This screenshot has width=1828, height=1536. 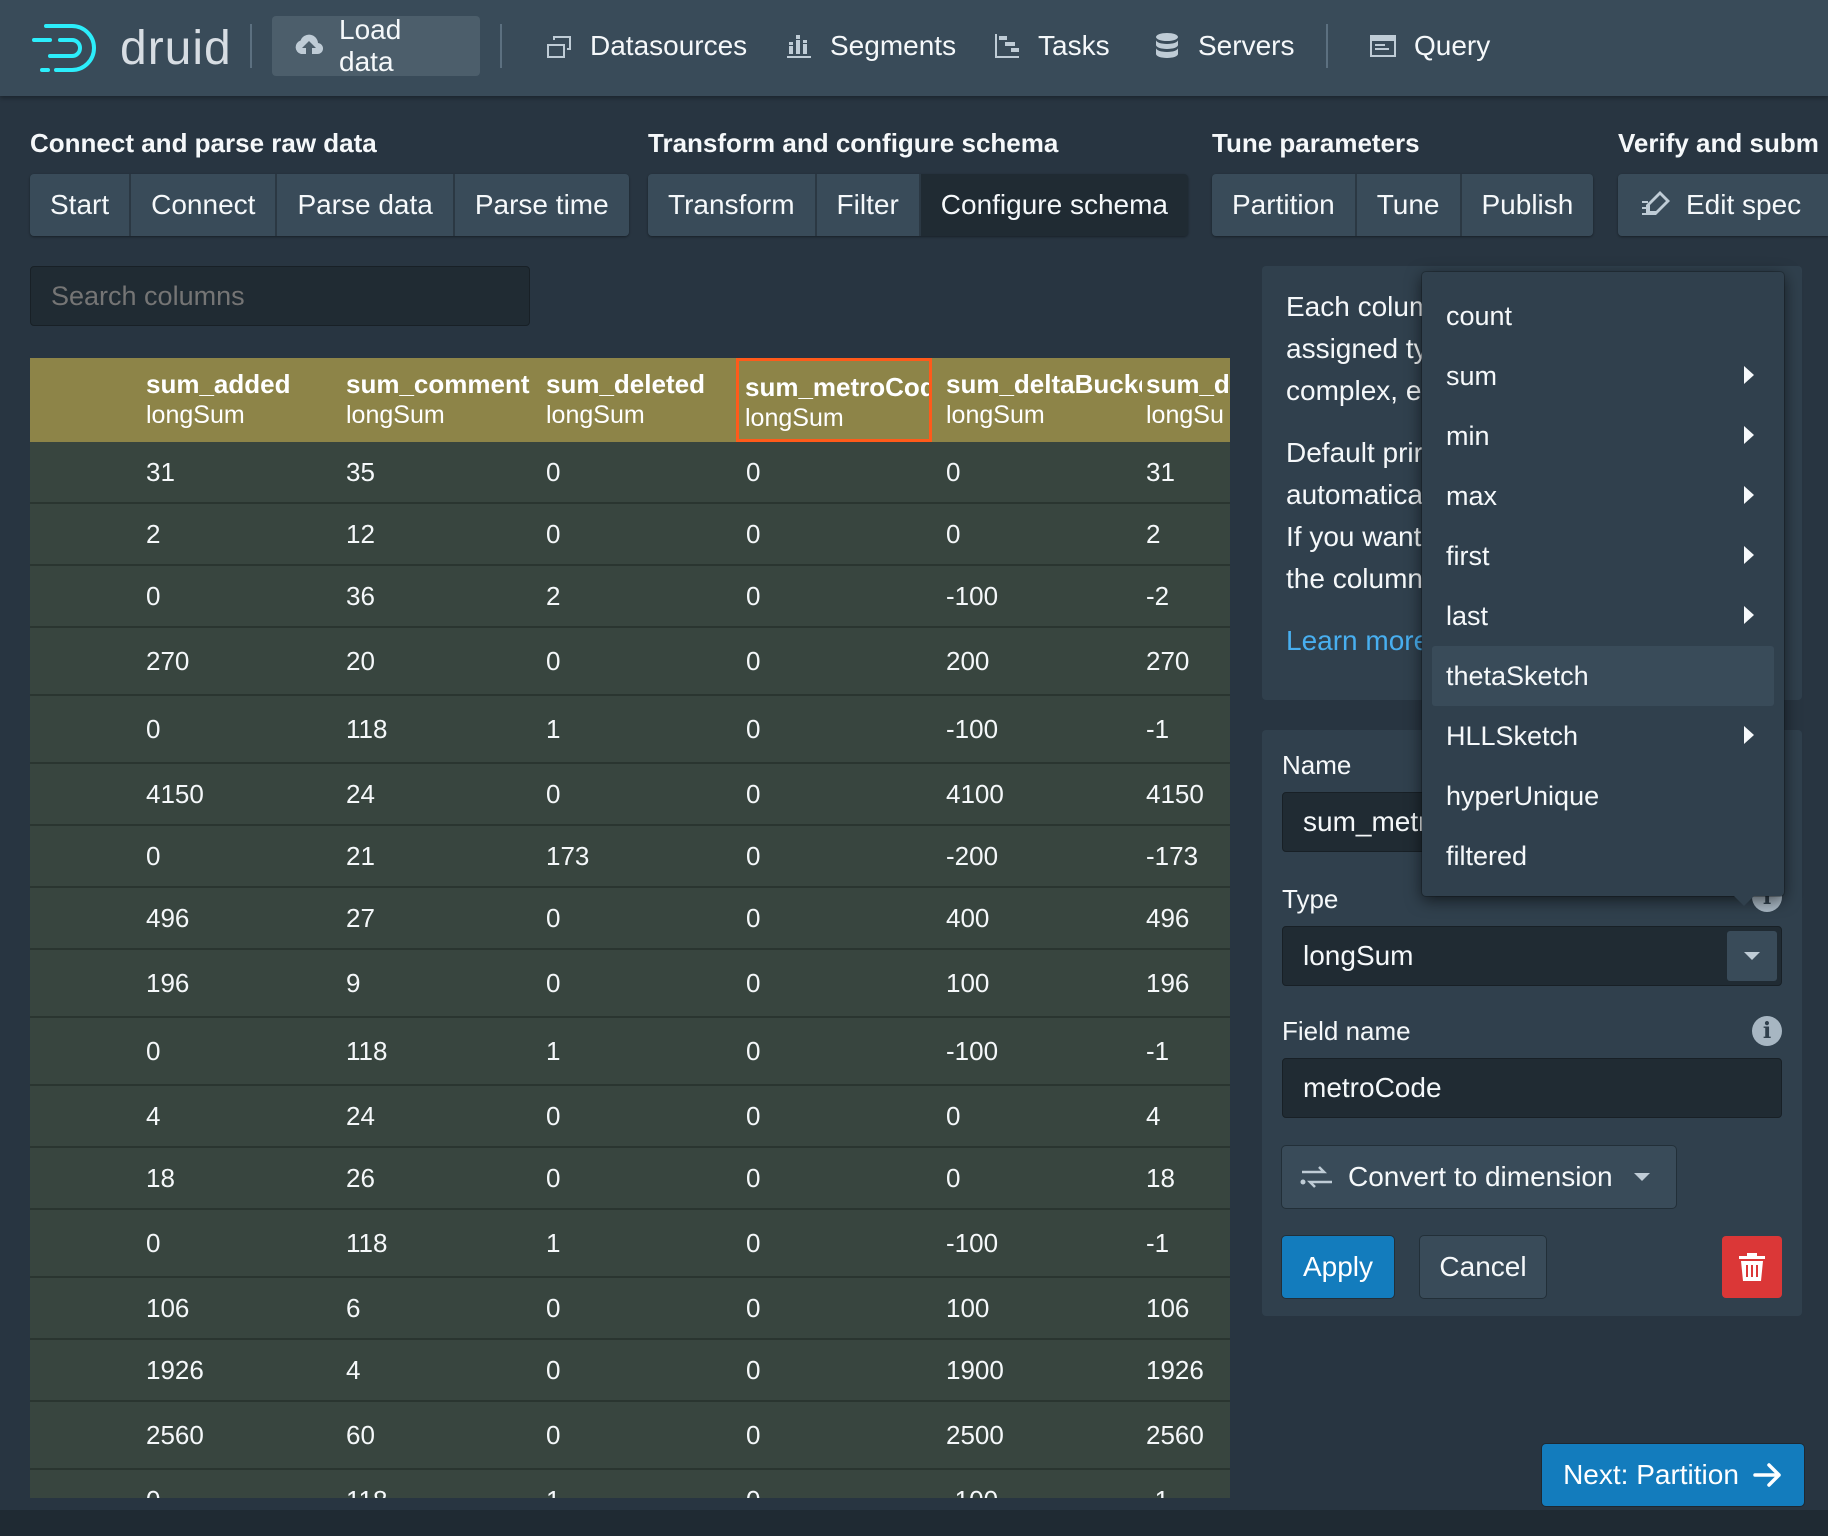 What do you see at coordinates (360, 794) in the screenshot?
I see `table-cell: 24` at bounding box center [360, 794].